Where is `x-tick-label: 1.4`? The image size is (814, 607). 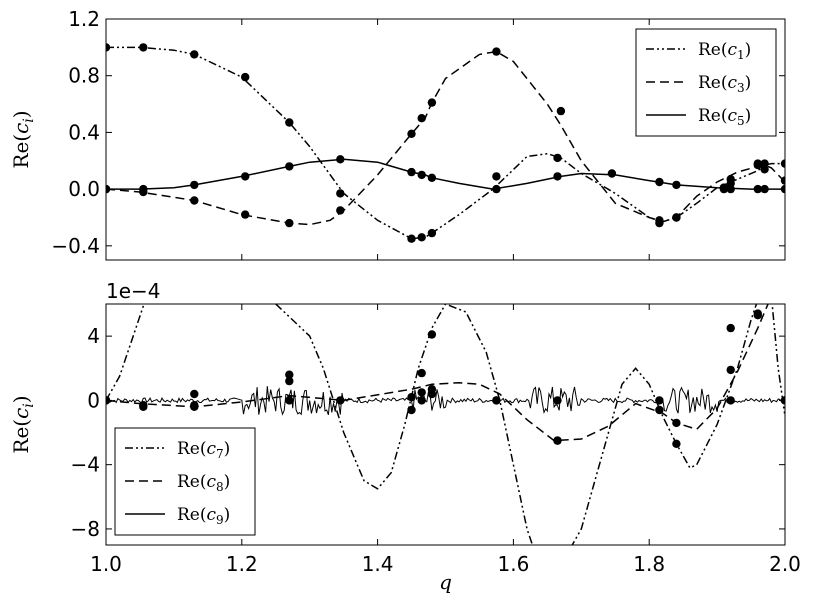
x-tick-label: 1.4 is located at coordinates (378, 564).